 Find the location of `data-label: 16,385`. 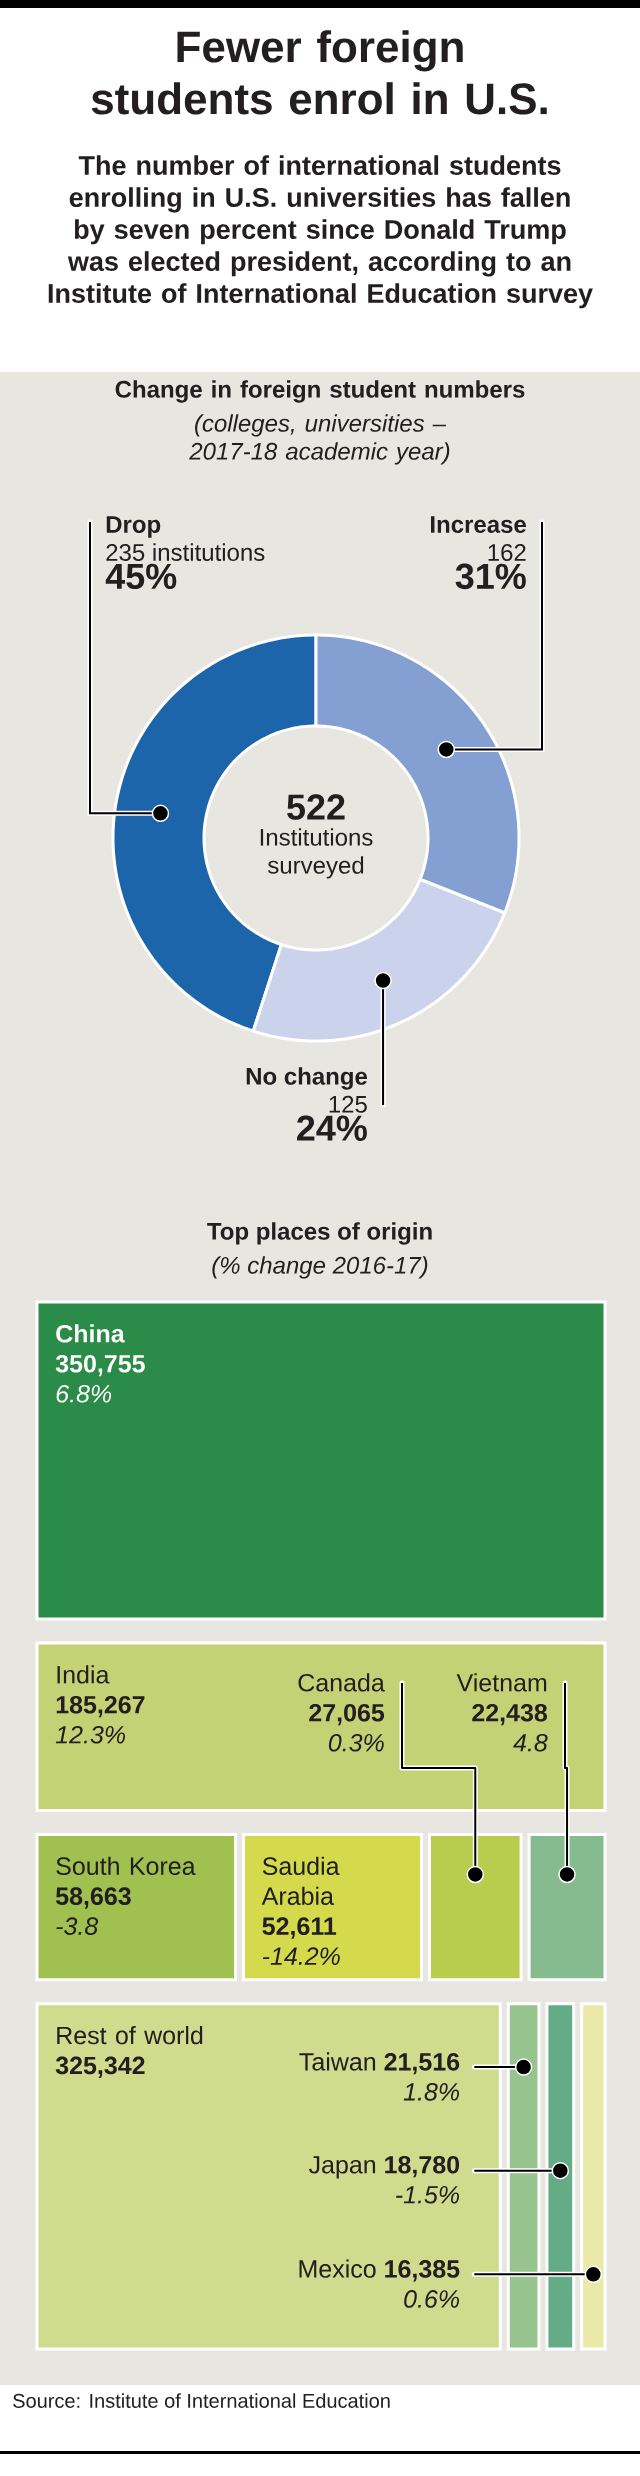

data-label: 16,385 is located at coordinates (422, 2271).